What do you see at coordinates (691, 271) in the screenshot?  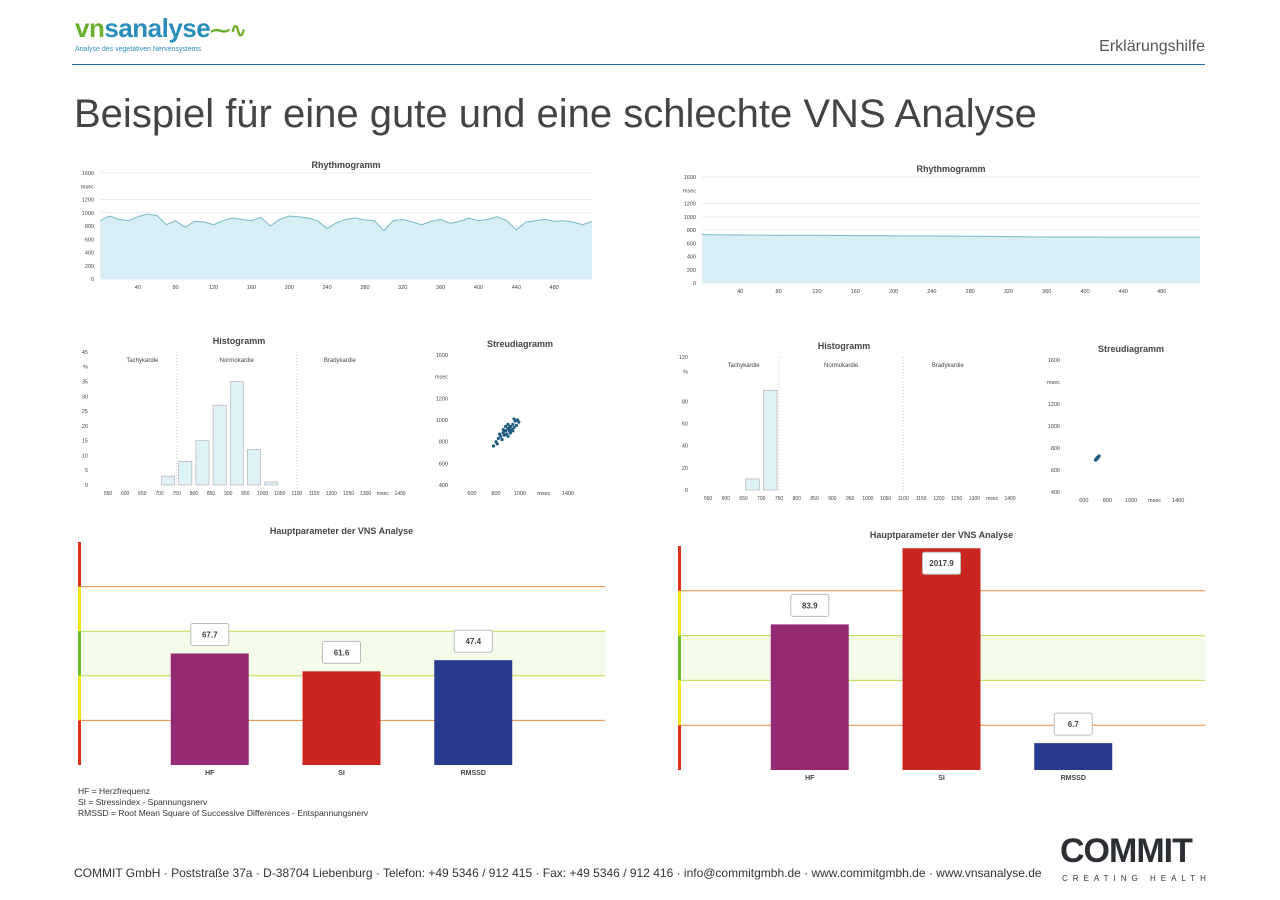 I see `y-tick-label: 200` at bounding box center [691, 271].